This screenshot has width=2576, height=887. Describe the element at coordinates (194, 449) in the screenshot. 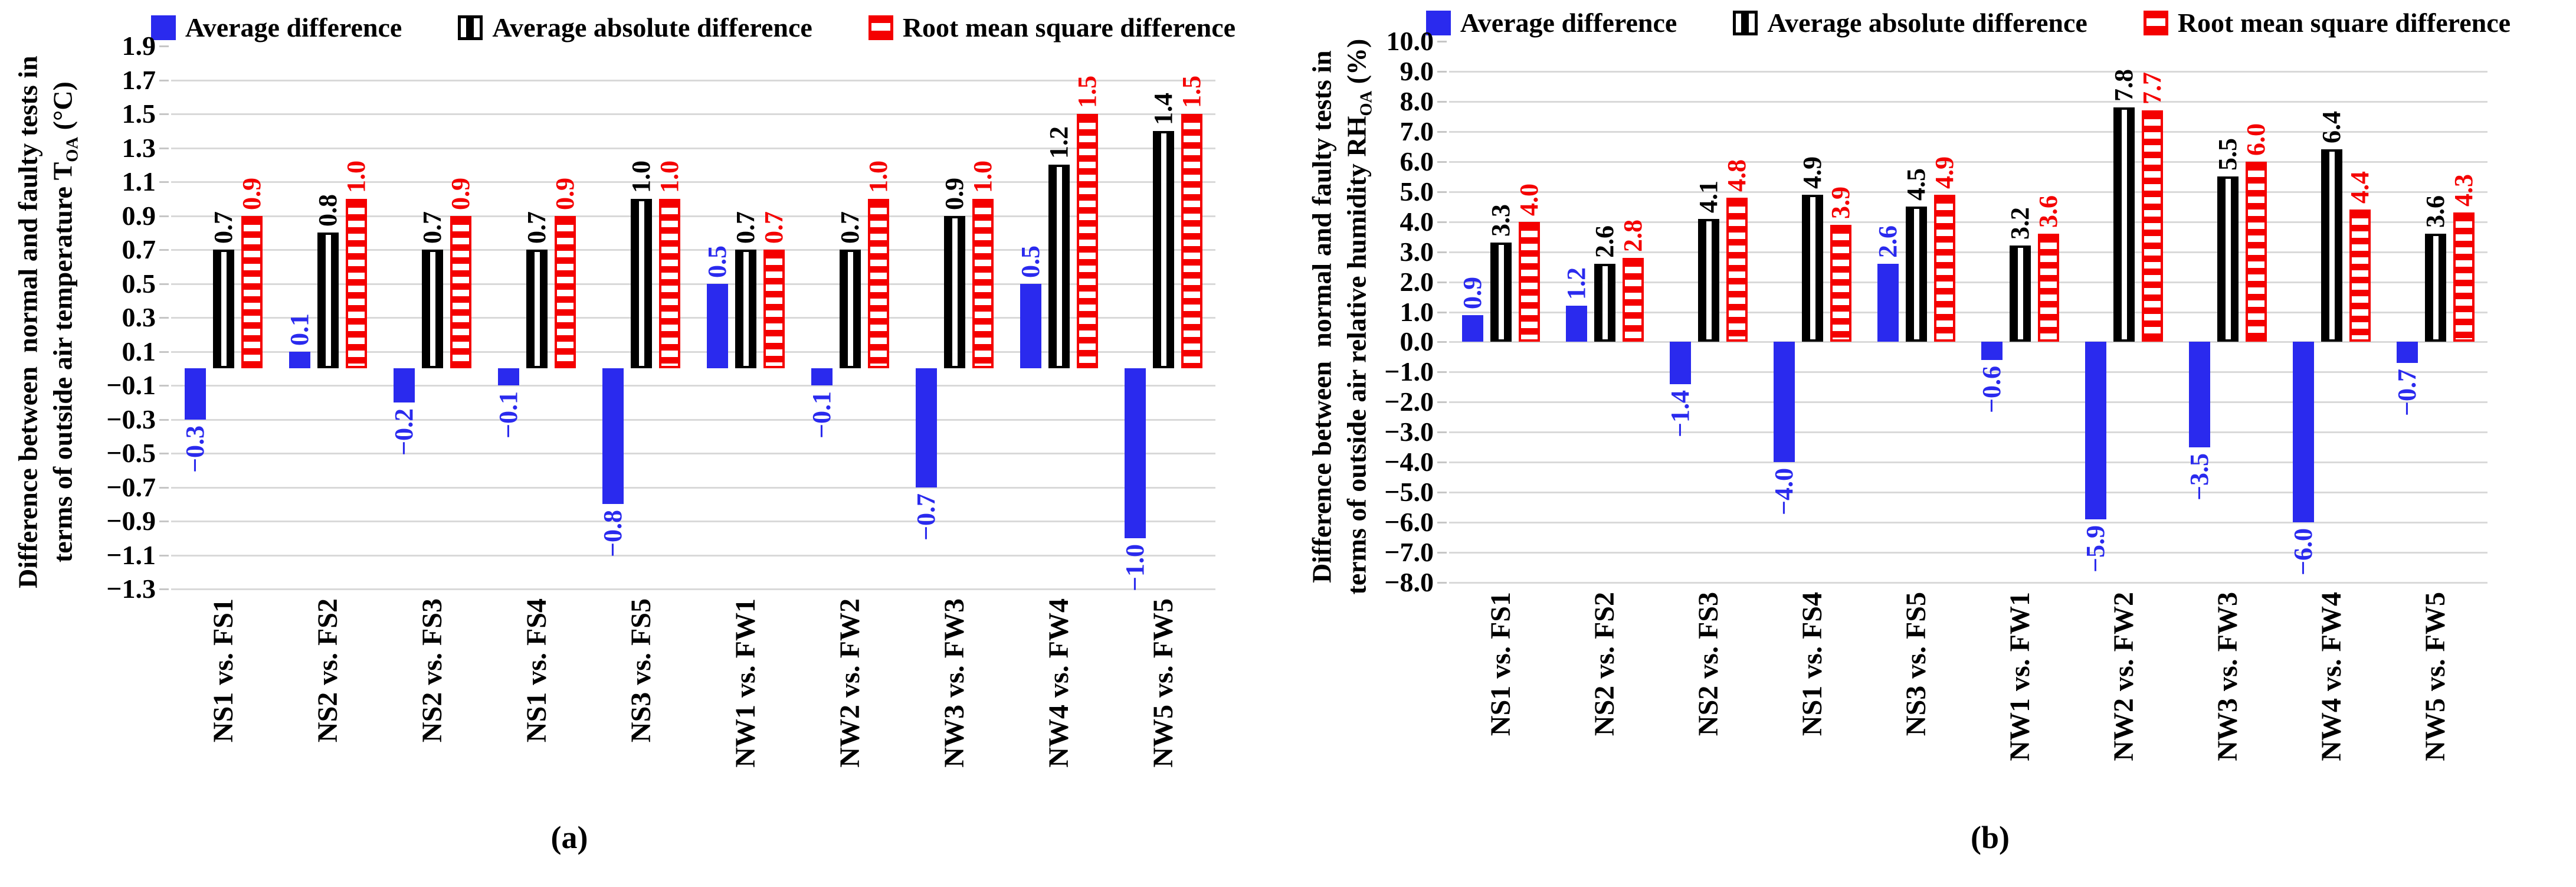

I see `data-label: −0.3` at that location.